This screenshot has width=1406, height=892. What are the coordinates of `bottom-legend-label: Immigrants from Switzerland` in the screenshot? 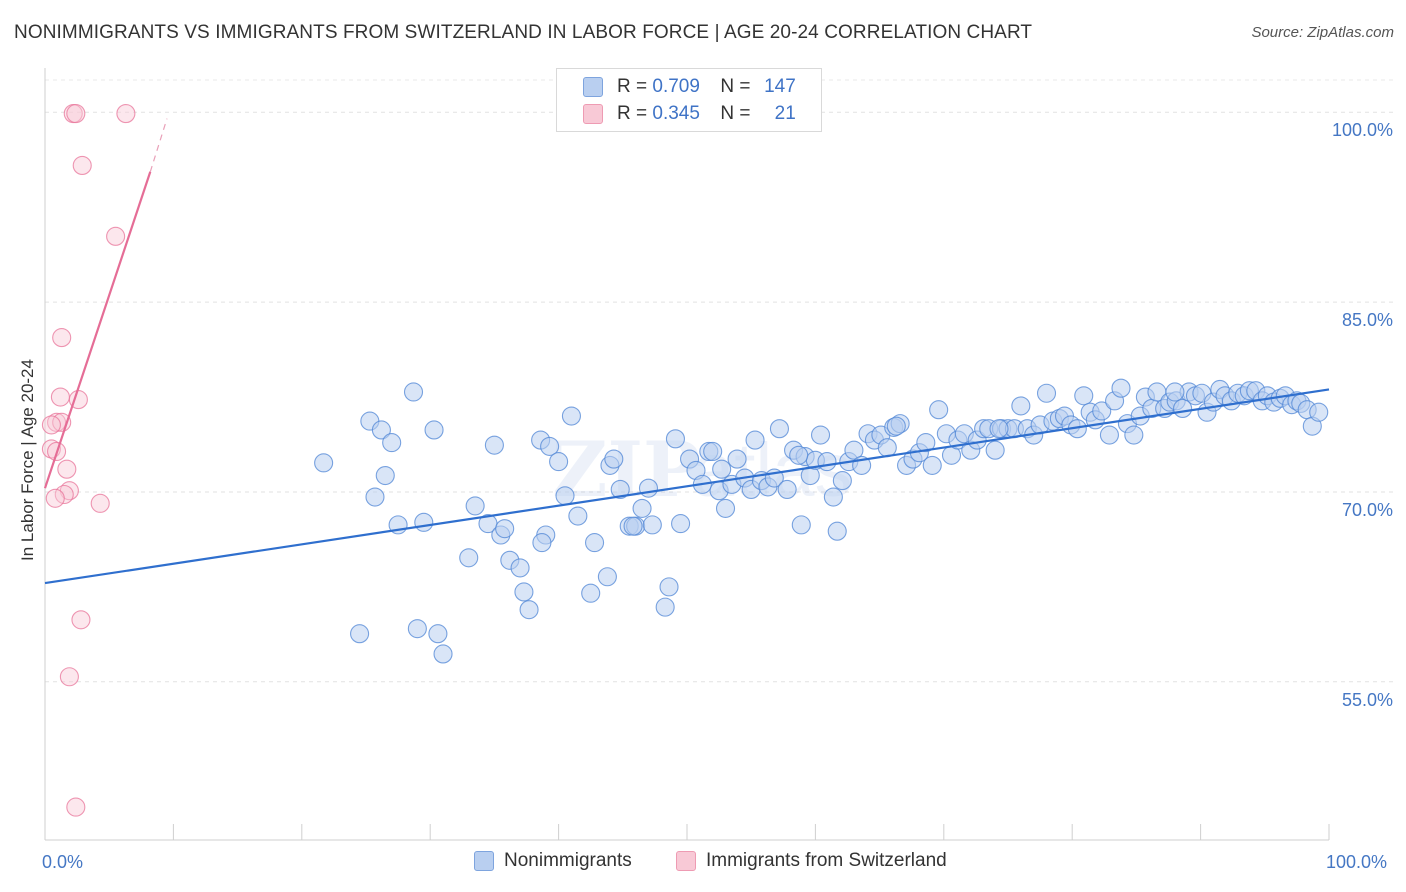 It's located at (826, 860).